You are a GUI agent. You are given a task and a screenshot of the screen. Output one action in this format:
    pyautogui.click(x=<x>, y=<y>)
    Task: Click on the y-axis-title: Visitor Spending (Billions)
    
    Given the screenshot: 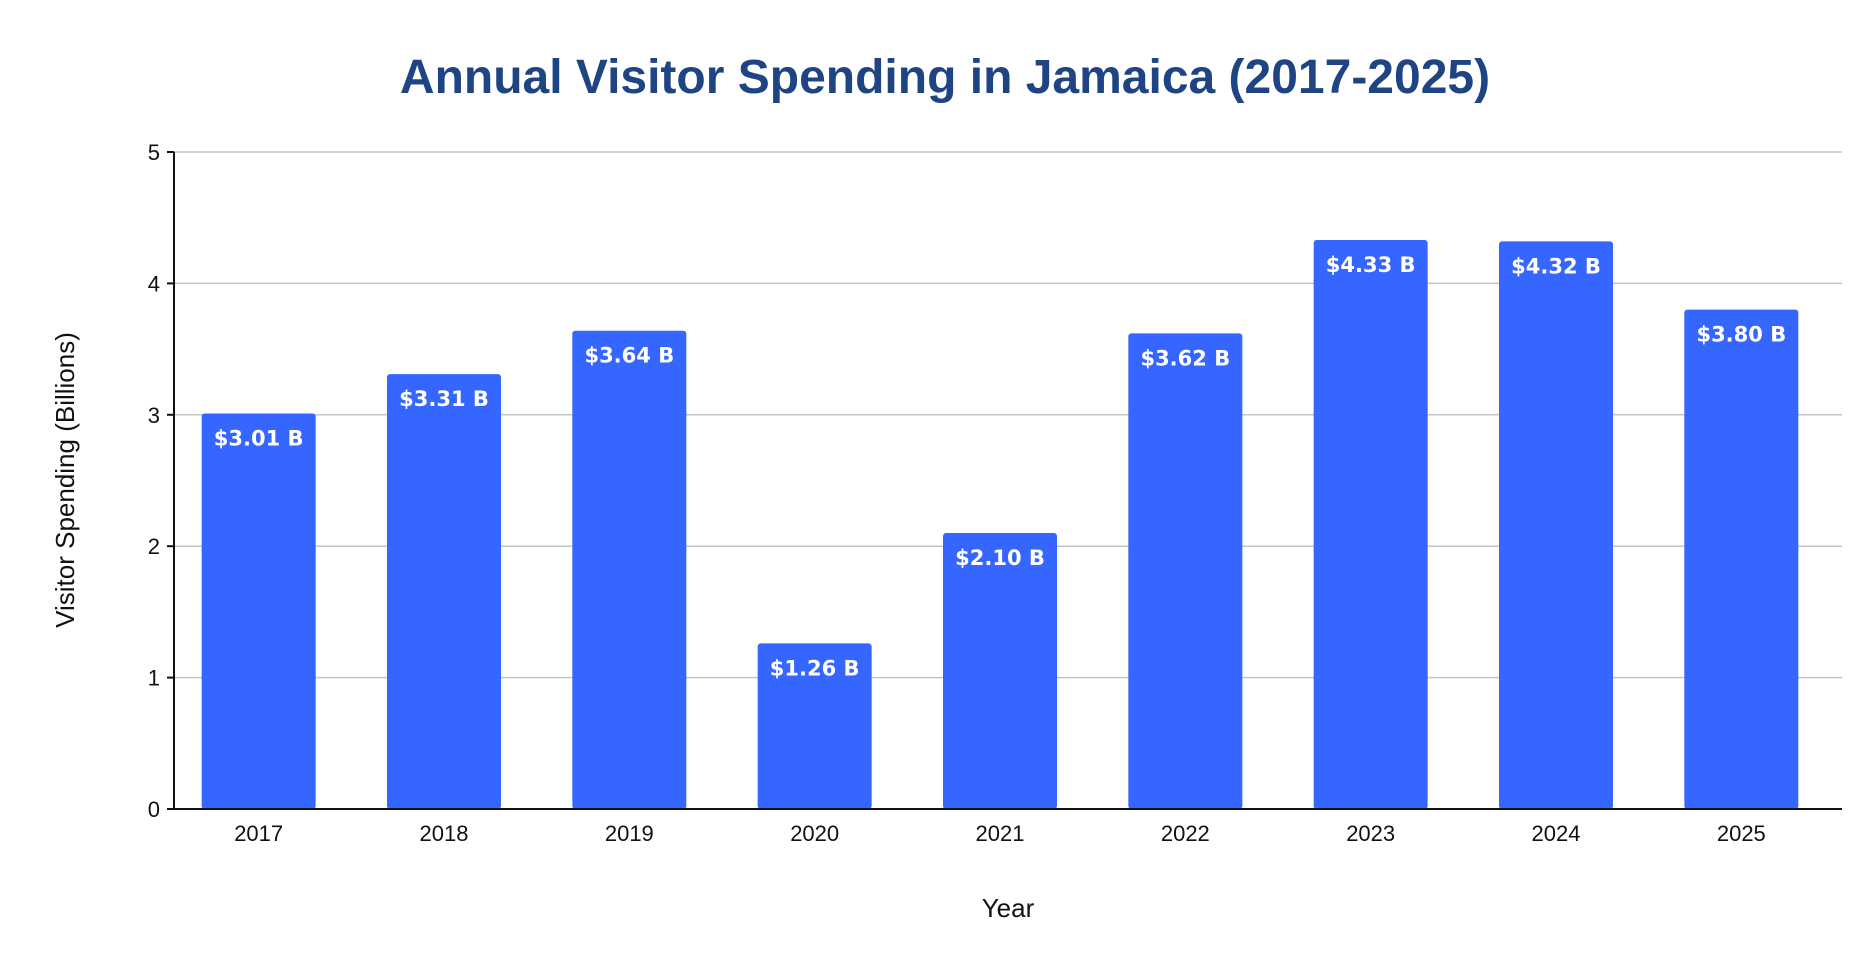 What is the action you would take?
    pyautogui.click(x=65, y=480)
    